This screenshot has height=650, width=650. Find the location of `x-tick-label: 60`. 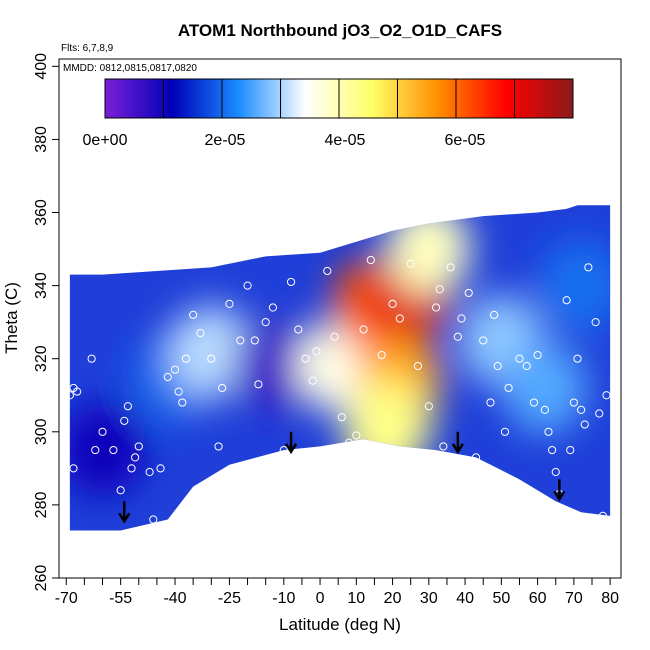

x-tick-label: 60 is located at coordinates (538, 598).